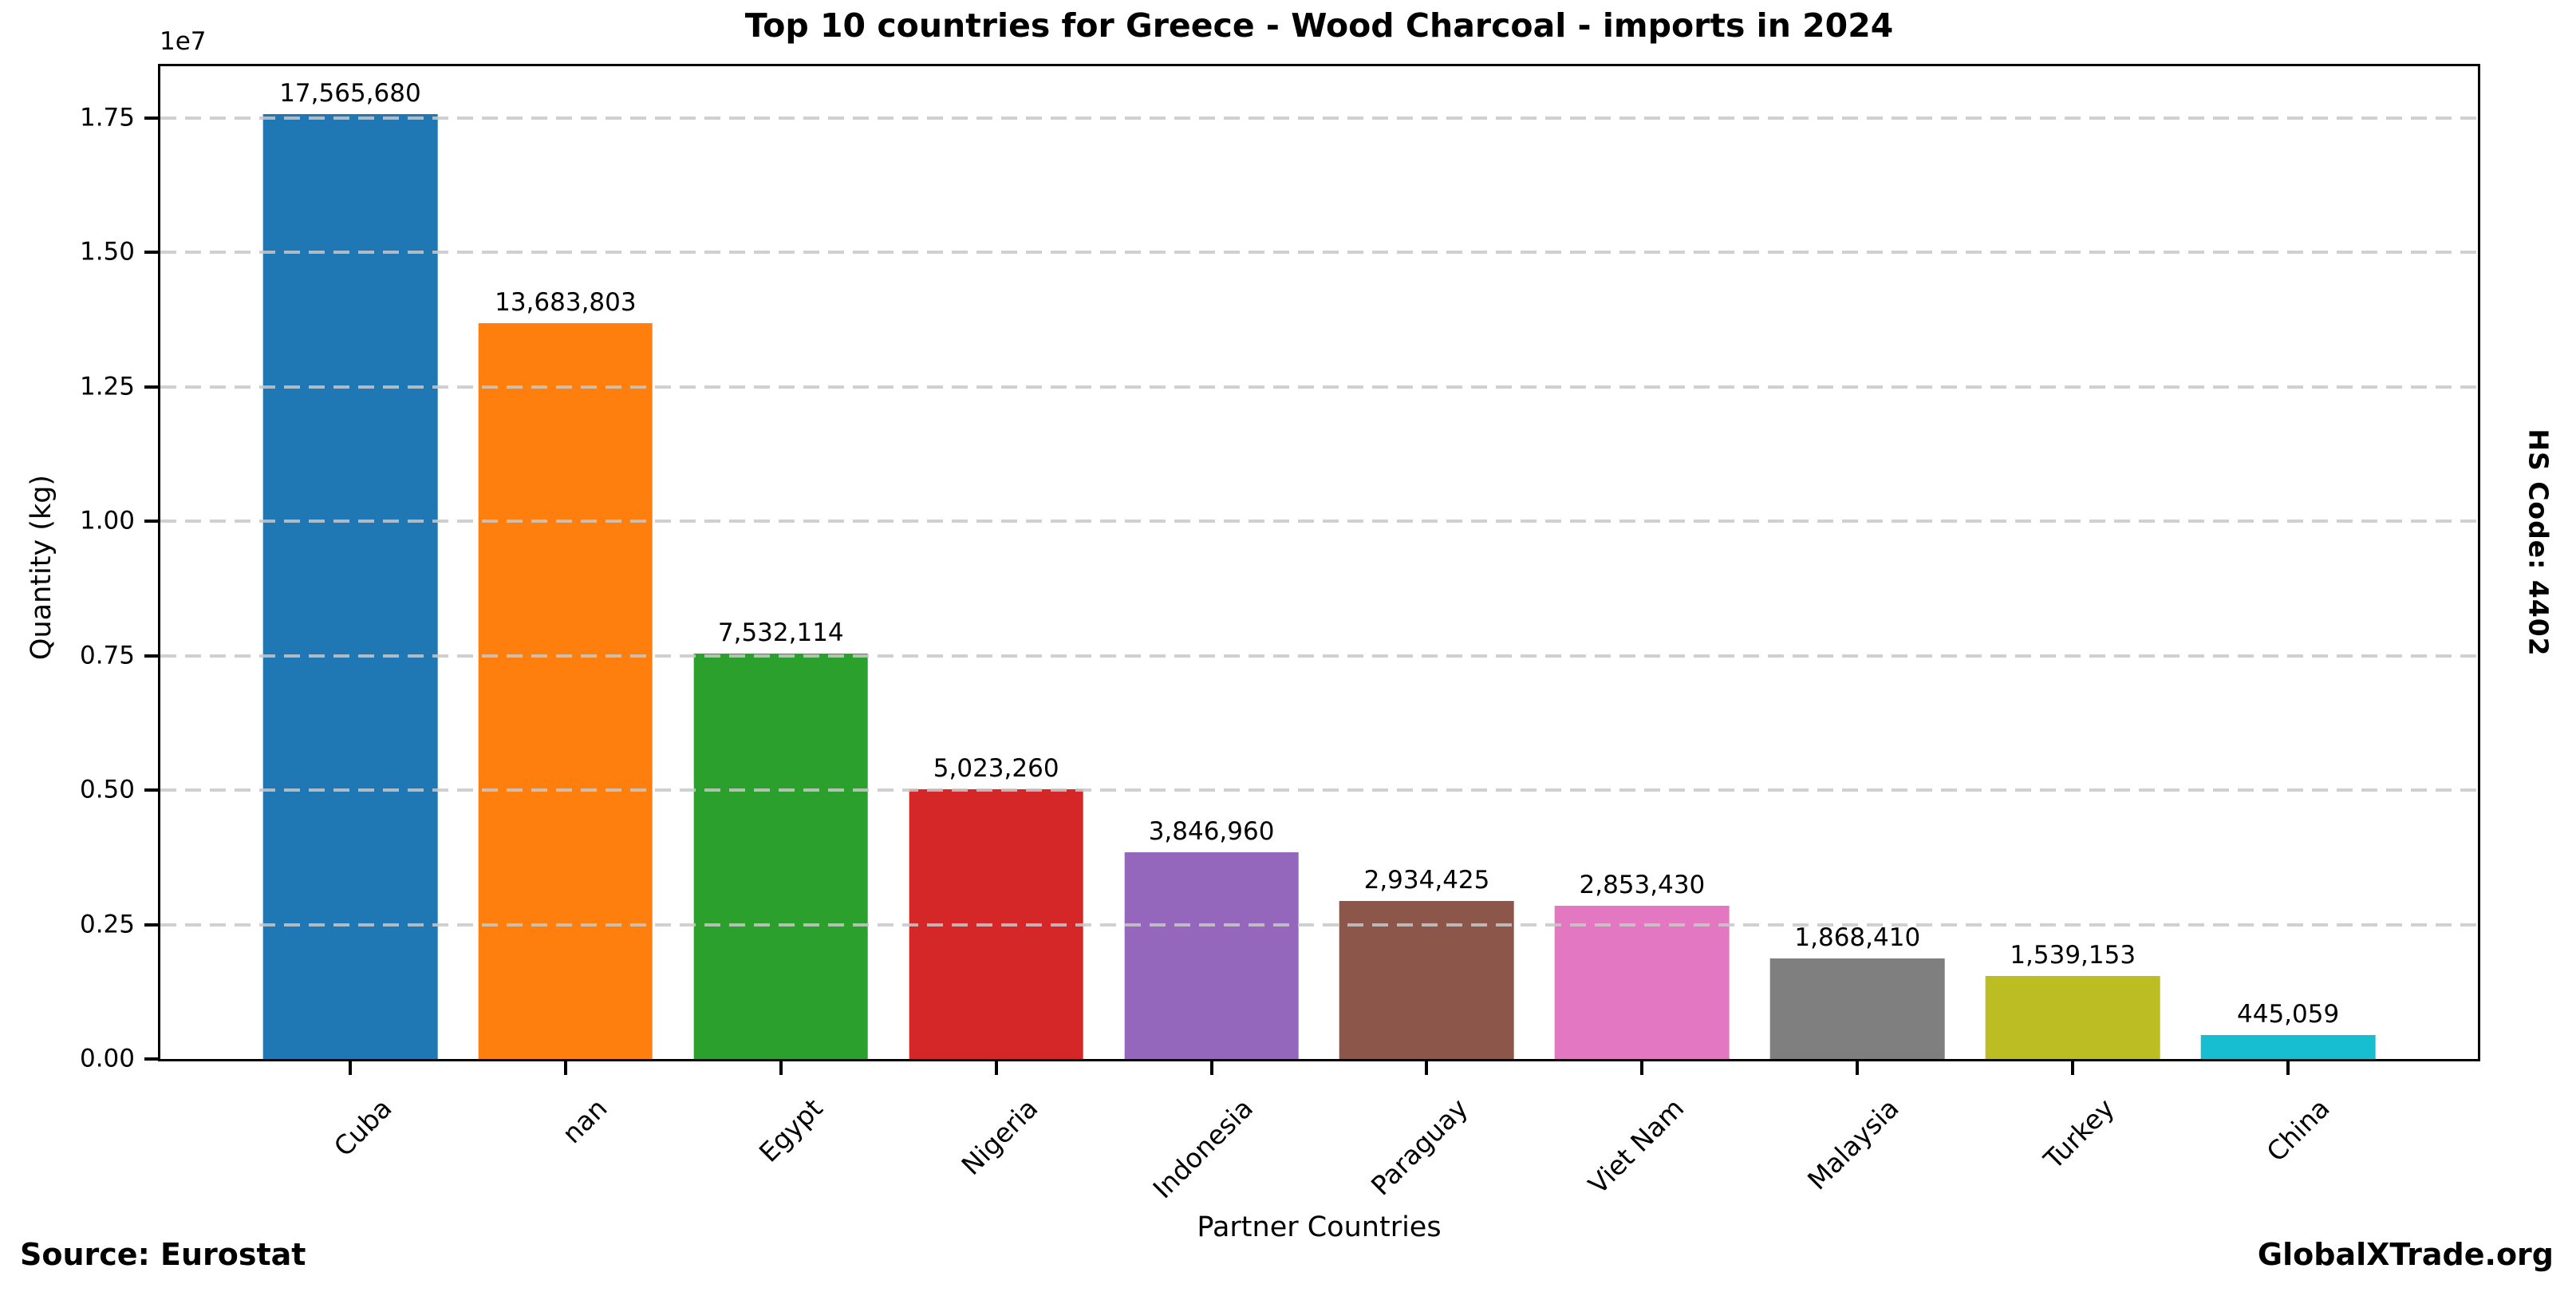 This screenshot has height=1296, width=2576. Describe the element at coordinates (2539, 543) in the screenshot. I see `hs-code-side-label: HS Code: 4402` at that location.